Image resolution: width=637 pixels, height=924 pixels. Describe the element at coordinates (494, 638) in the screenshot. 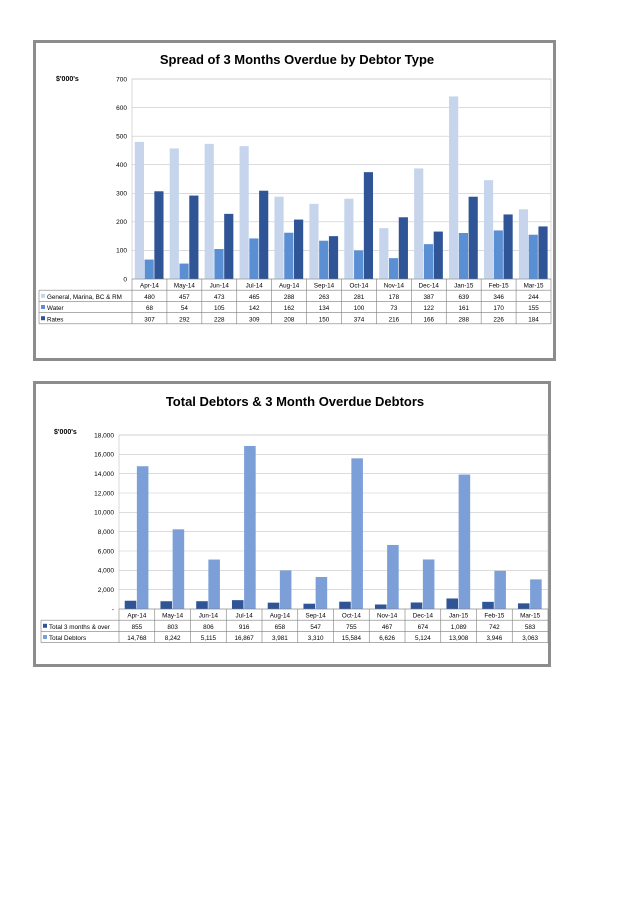

I see `data-label: 3,946` at that location.